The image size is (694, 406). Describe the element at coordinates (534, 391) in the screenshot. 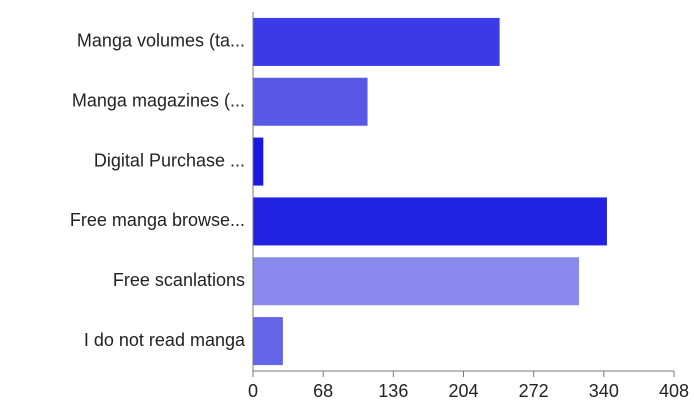

I see `x-tick-label: 272` at that location.